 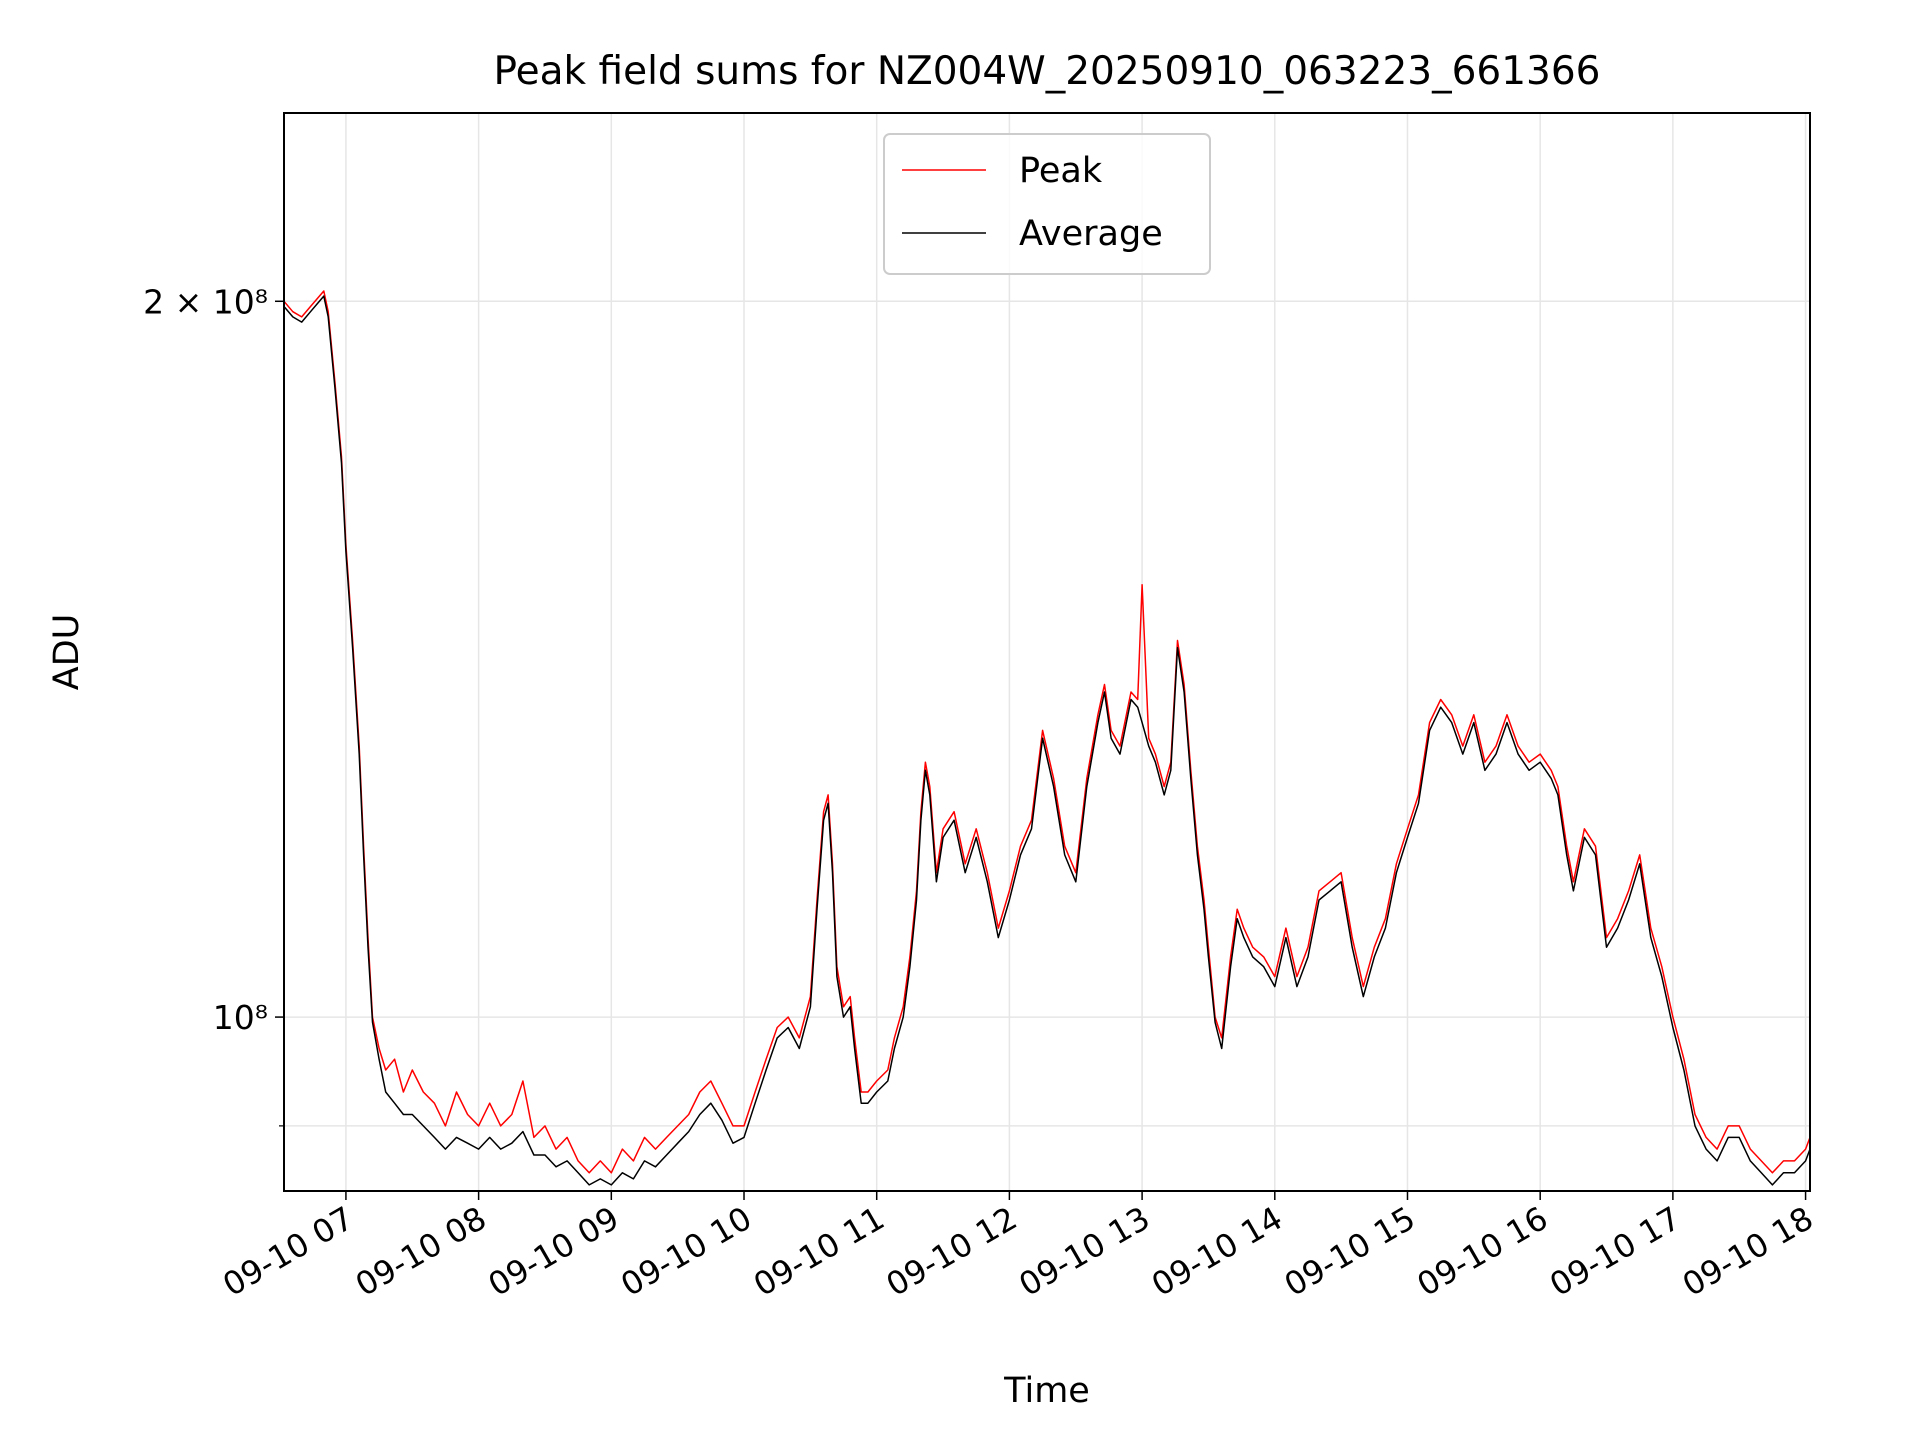 I want to click on legend: Peak Average, so click(x=1047, y=204).